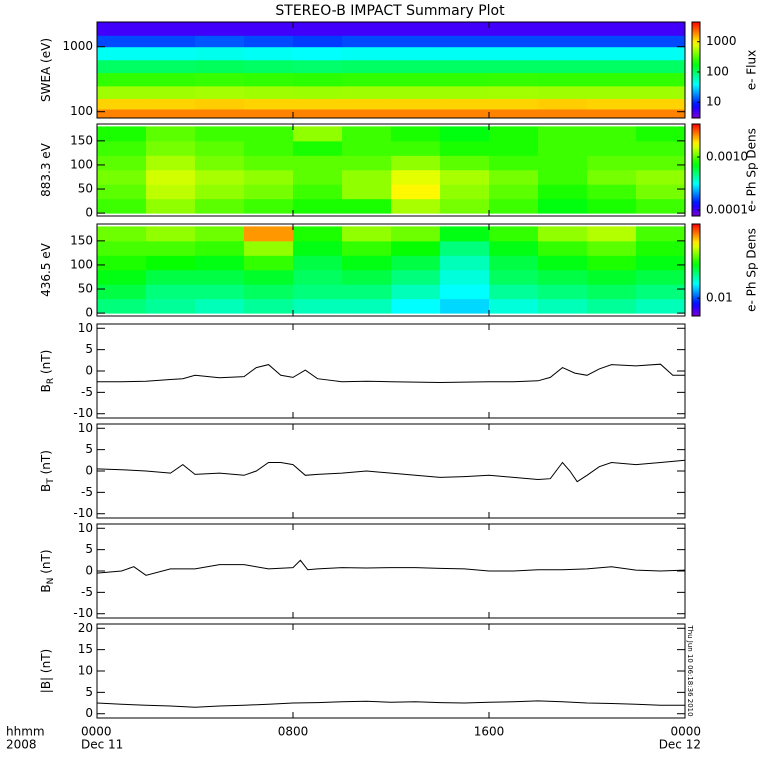  I want to click on y-tick-label: 100, so click(81, 264).